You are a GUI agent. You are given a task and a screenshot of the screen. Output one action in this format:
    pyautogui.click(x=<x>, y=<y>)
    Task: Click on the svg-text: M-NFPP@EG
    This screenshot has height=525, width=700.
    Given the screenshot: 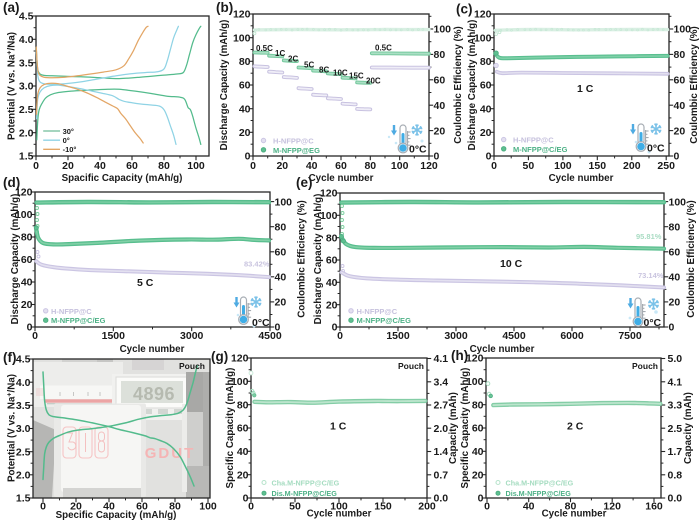 What is the action you would take?
    pyautogui.click(x=296, y=150)
    